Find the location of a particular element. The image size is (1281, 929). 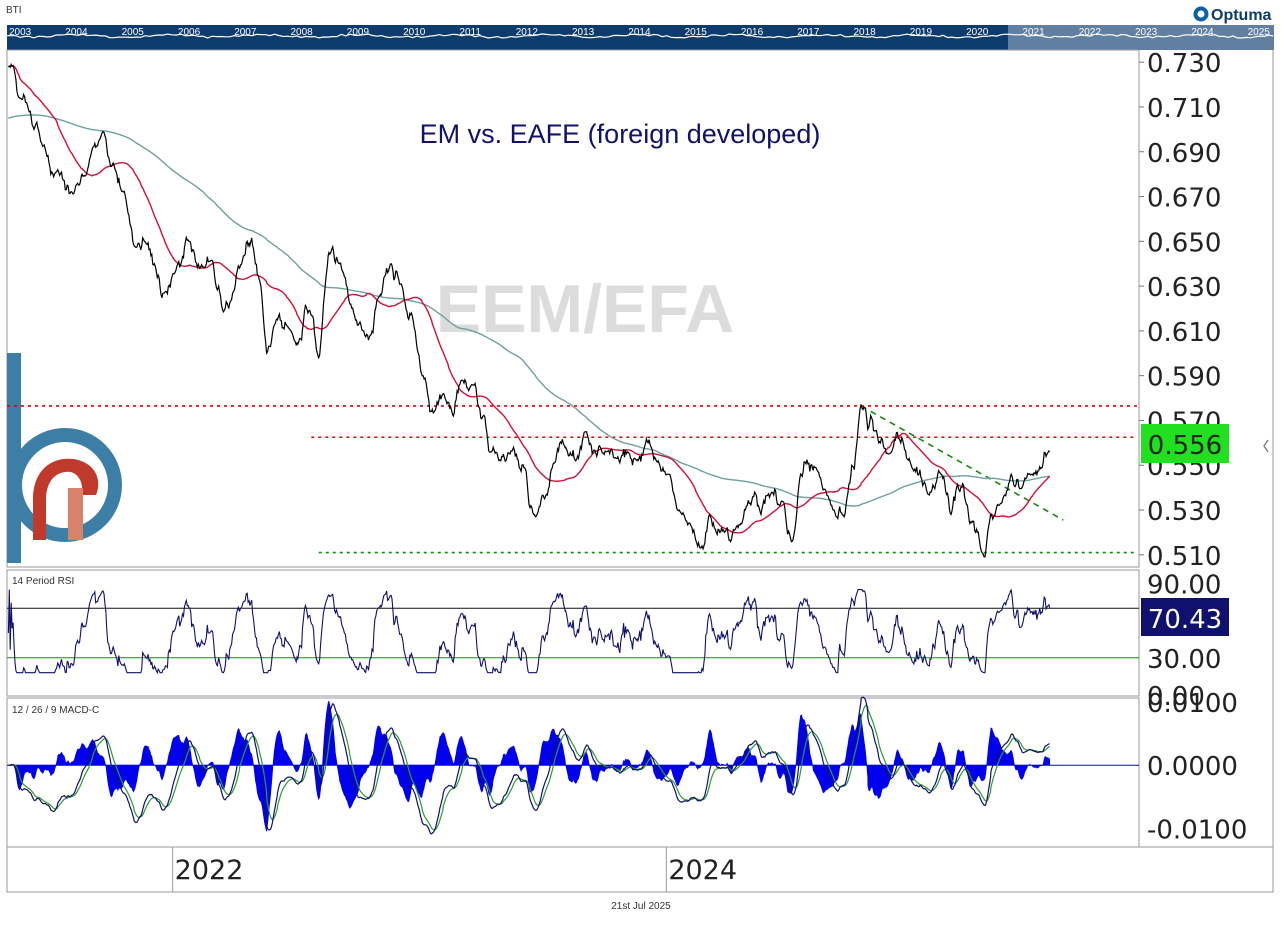

x-tick-2024: 2024 is located at coordinates (702, 870).